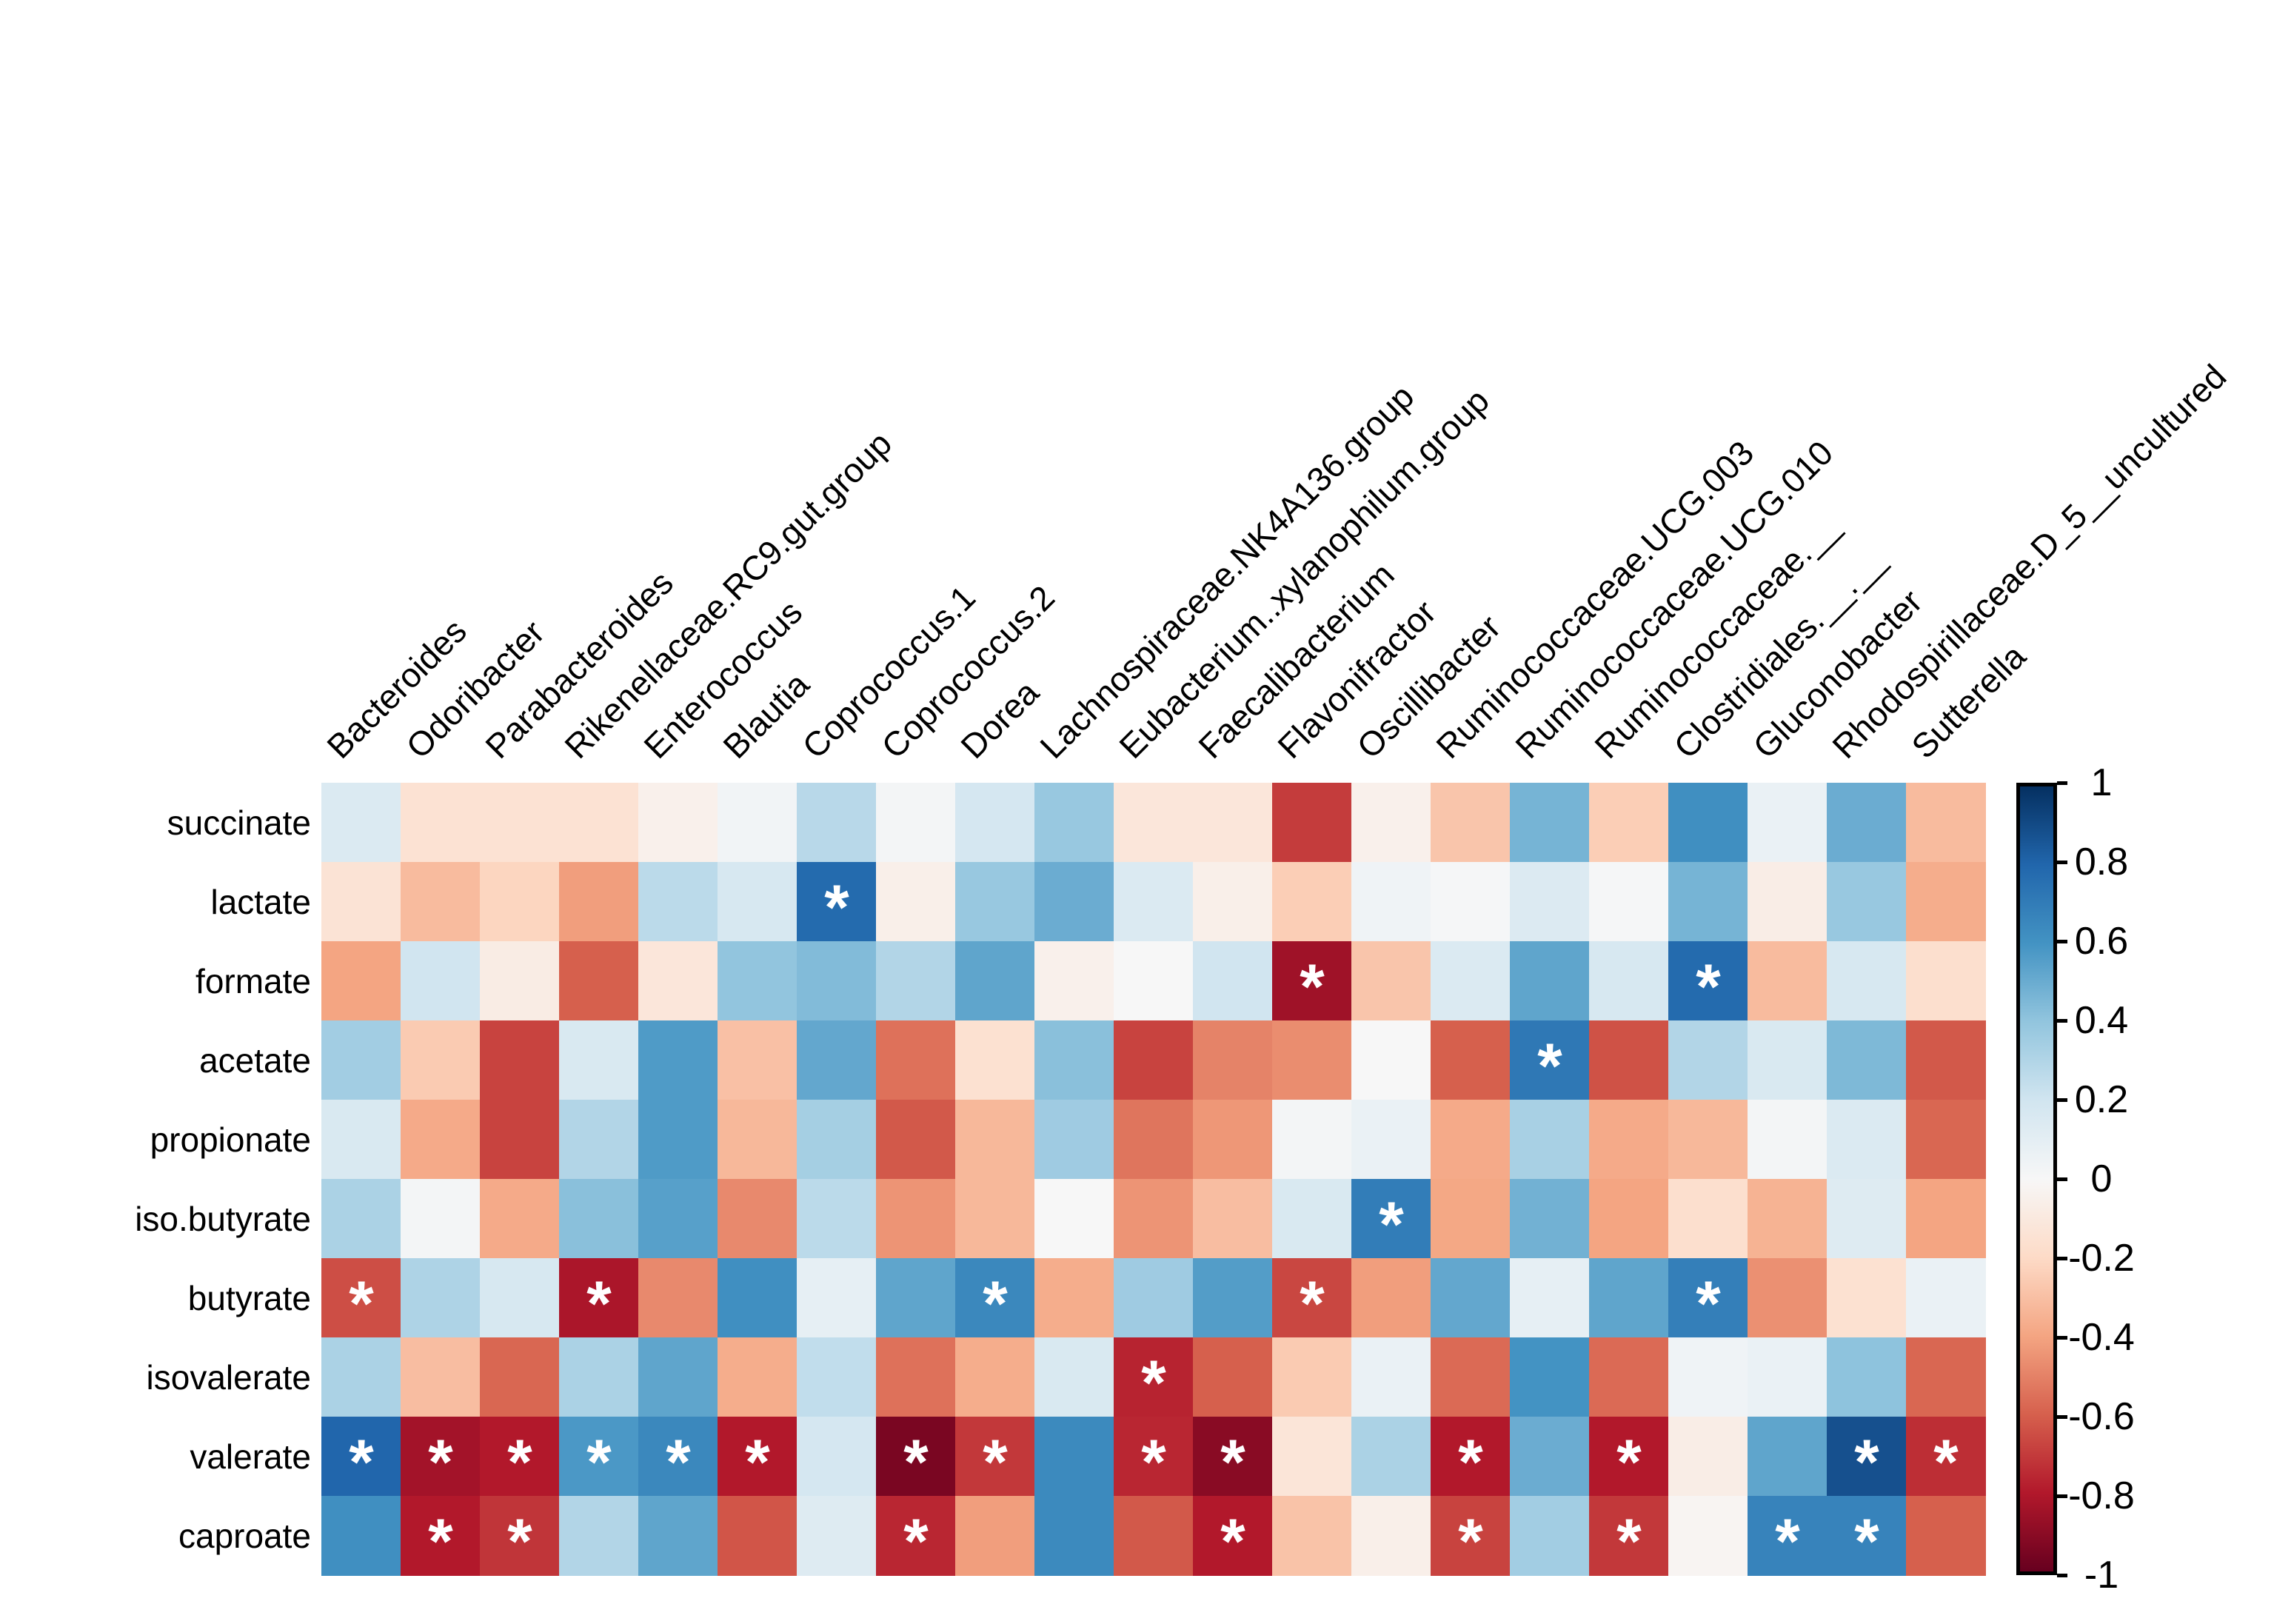 Image resolution: width=2274 pixels, height=1624 pixels. What do you see at coordinates (2101, 782) in the screenshot?
I see `colorbar-tick-label: 1` at bounding box center [2101, 782].